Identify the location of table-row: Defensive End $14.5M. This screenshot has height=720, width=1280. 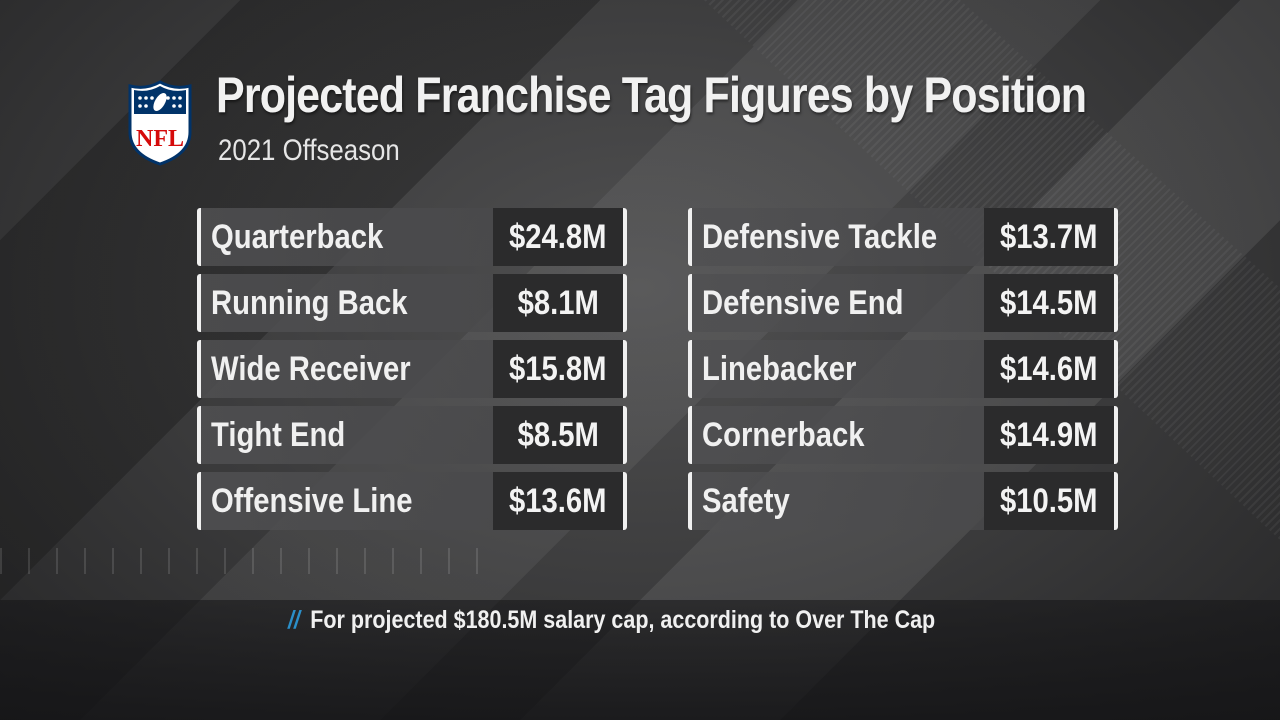
(903, 303).